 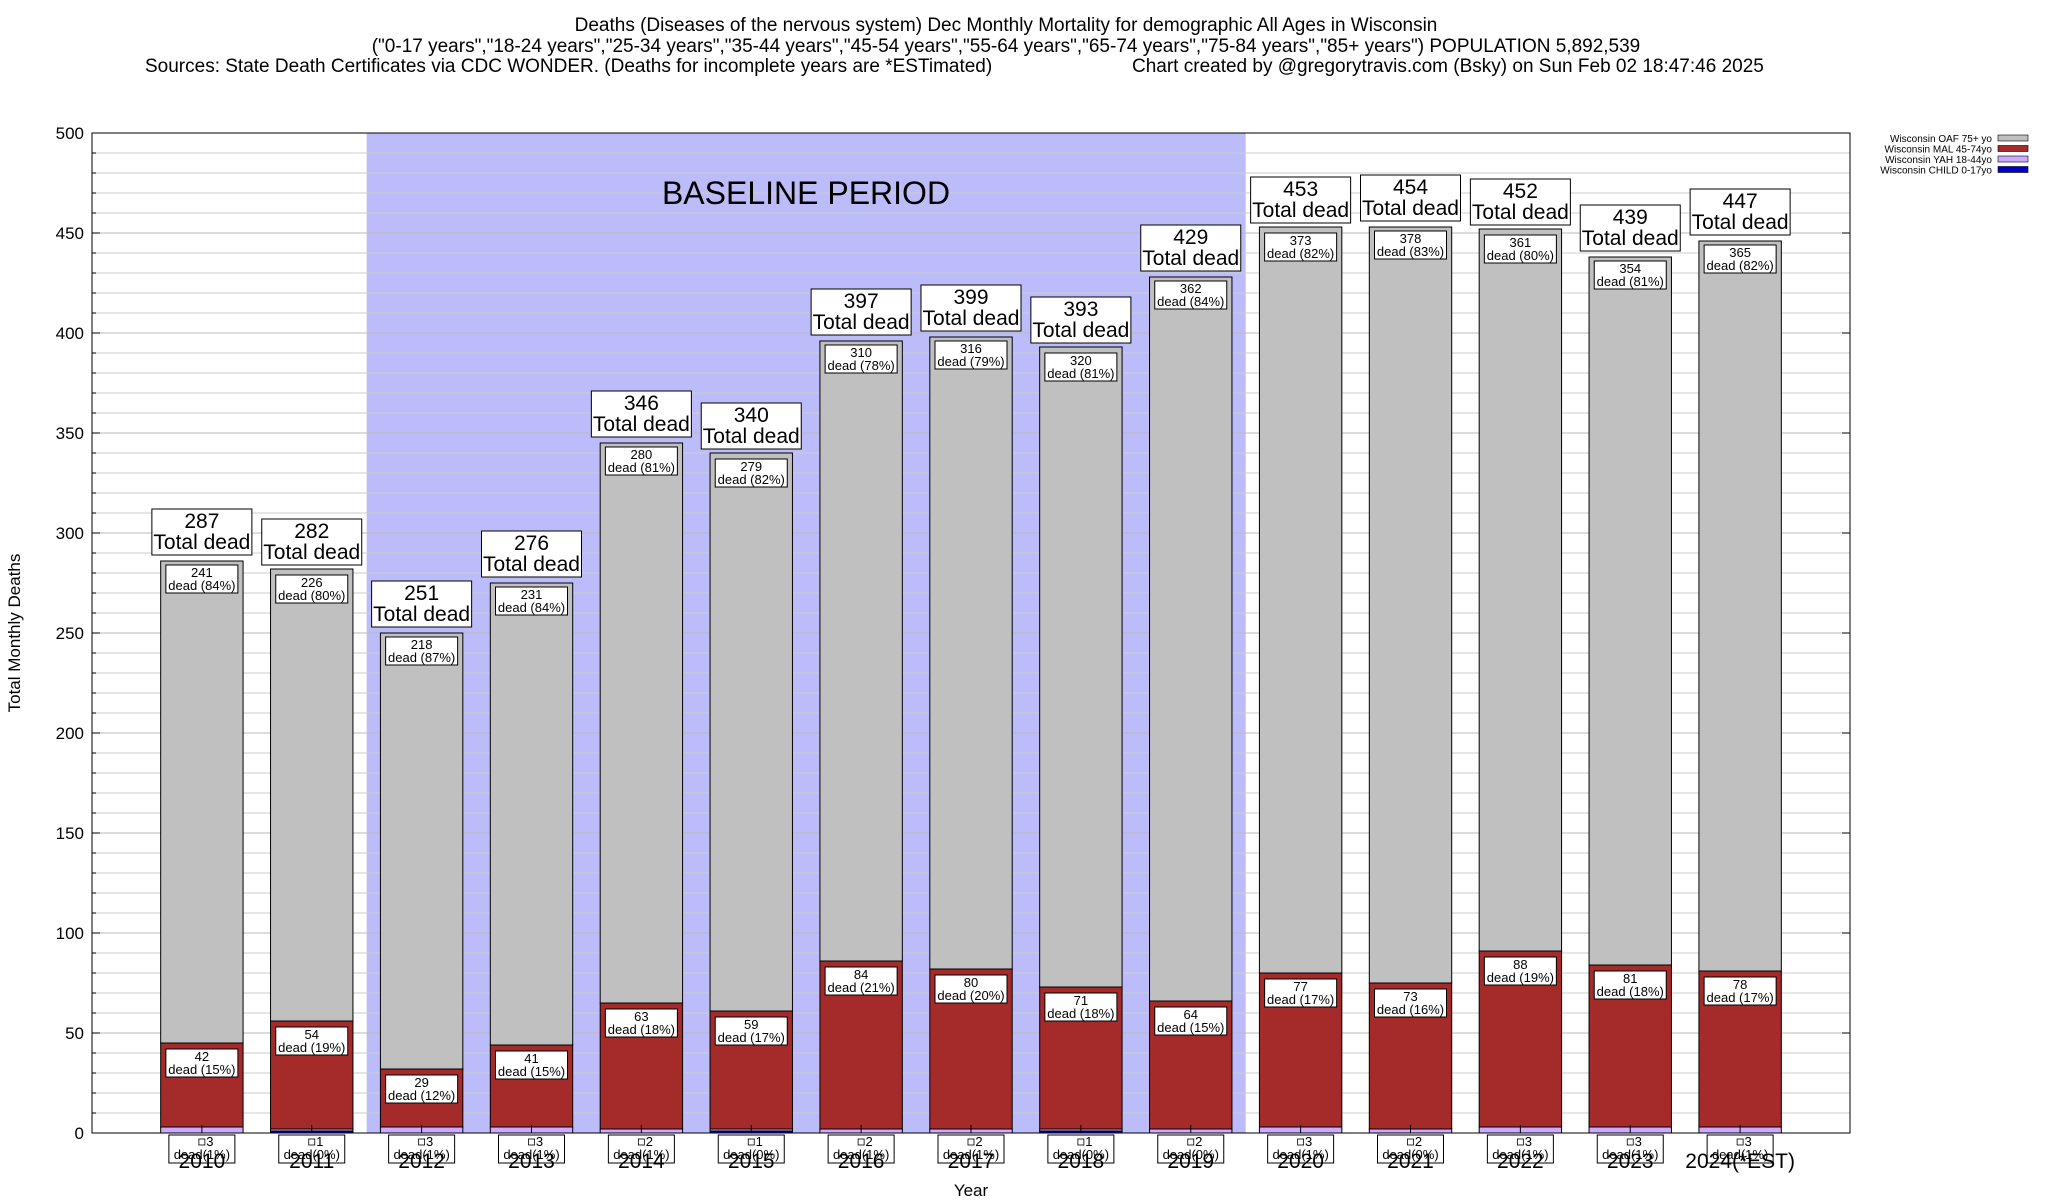 I want to click on oaf-pct-label: dead (79%), so click(x=970, y=361).